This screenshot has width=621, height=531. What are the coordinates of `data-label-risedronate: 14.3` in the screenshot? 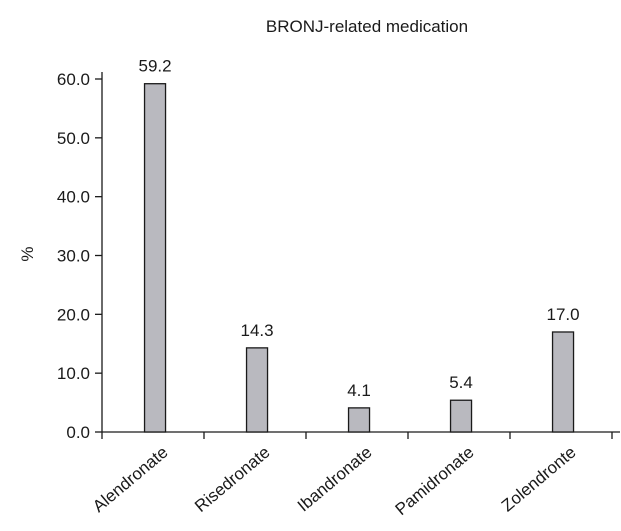 It's located at (256, 330).